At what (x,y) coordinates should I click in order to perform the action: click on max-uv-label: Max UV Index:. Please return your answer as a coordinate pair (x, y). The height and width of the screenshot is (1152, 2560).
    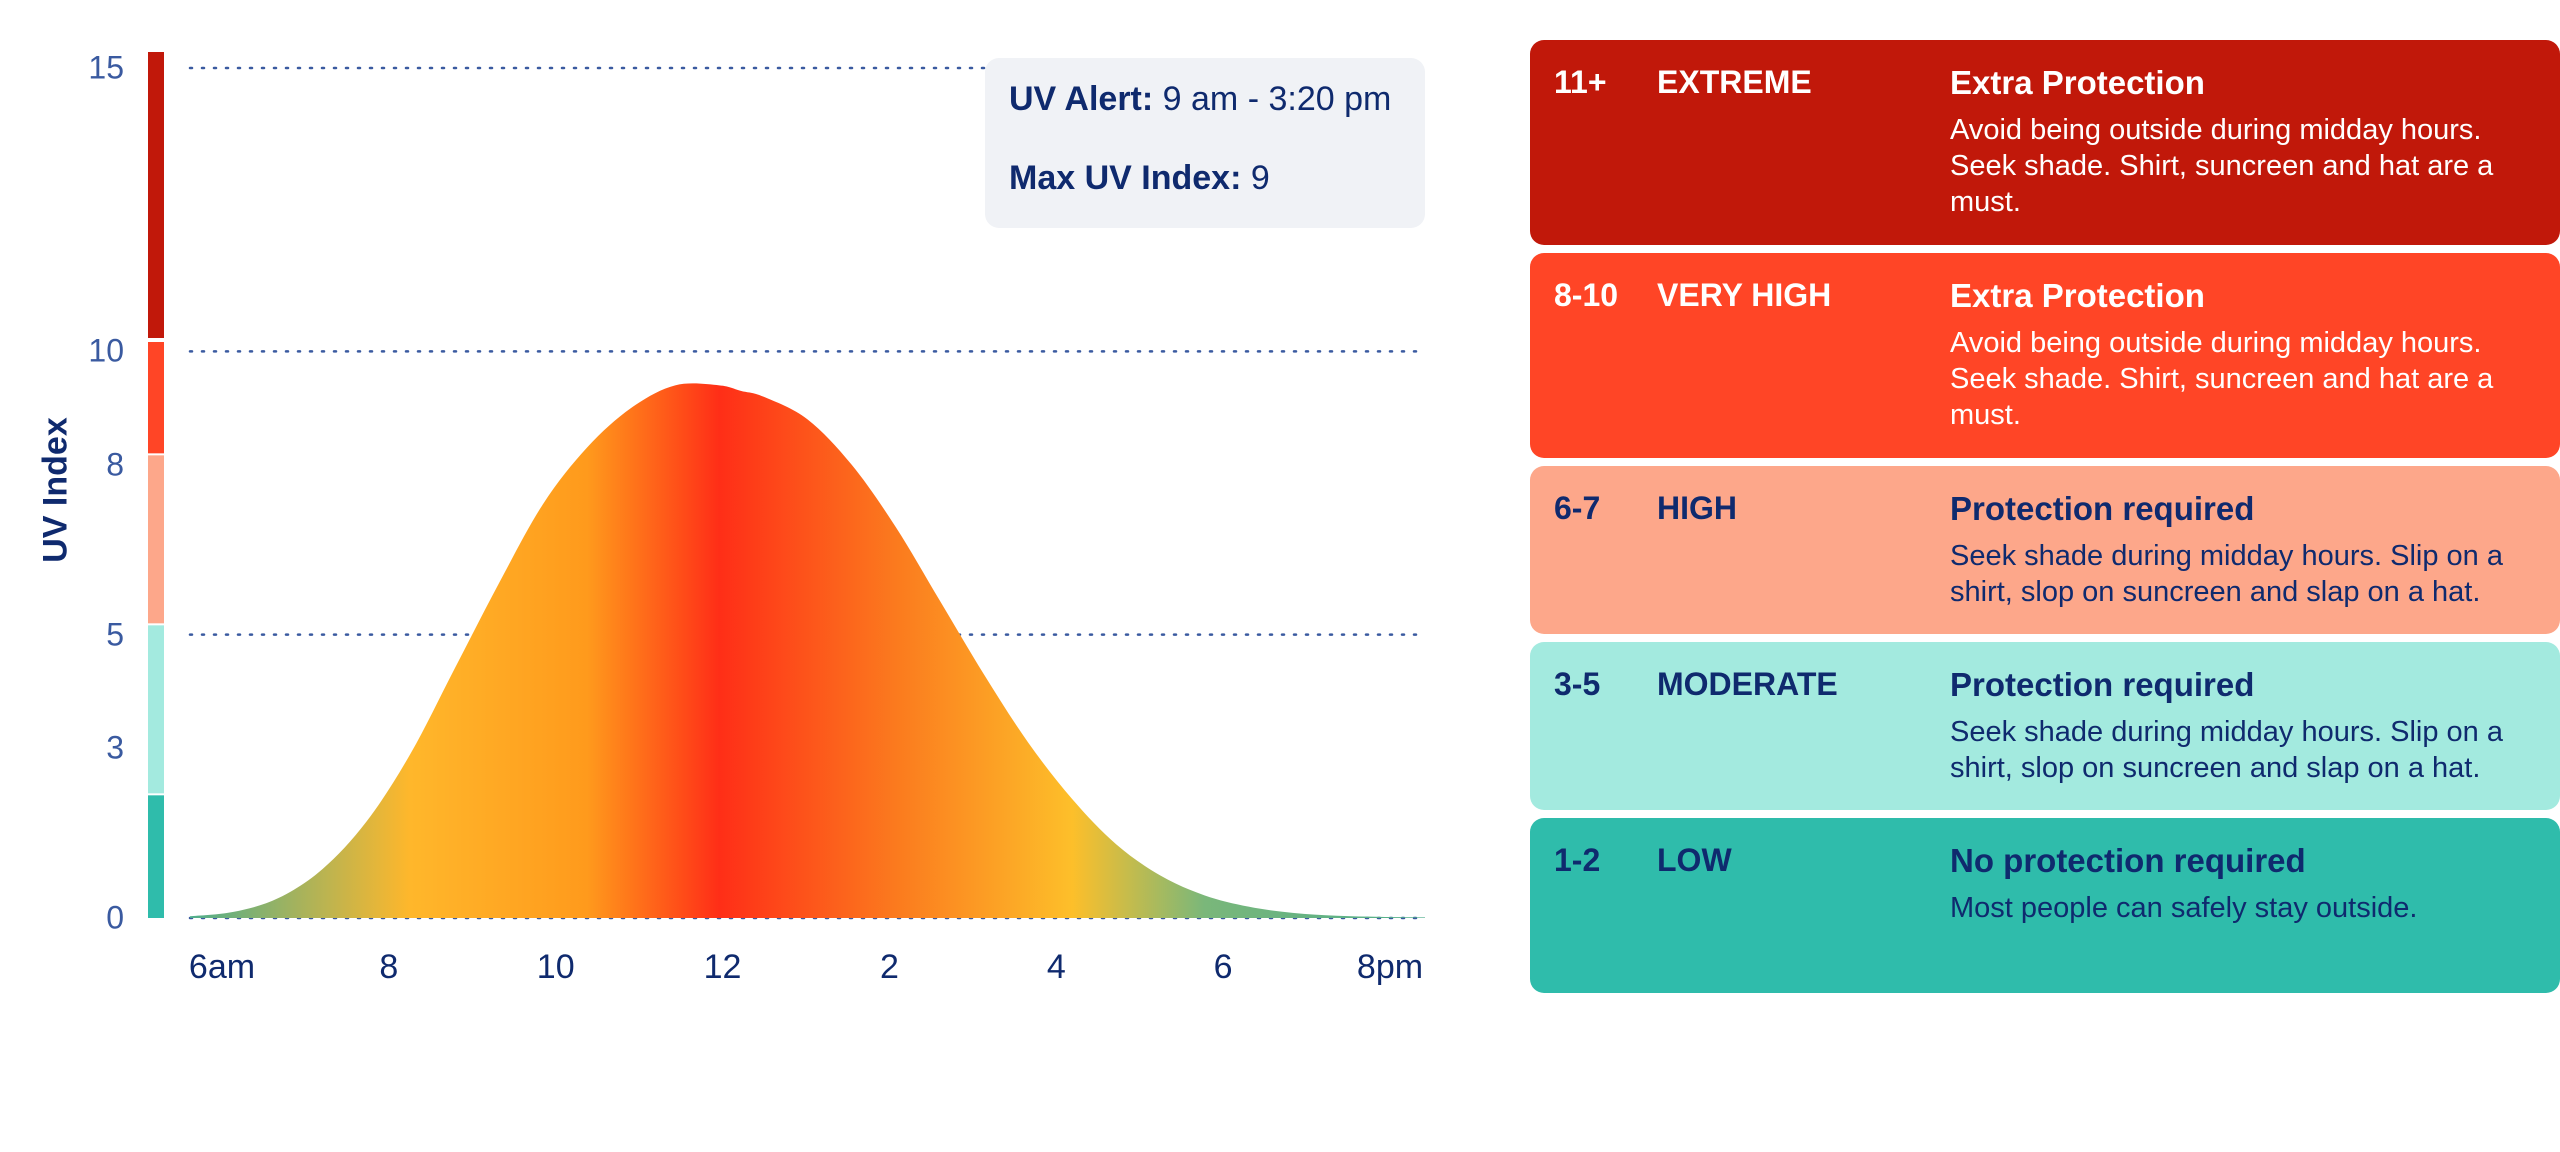
    Looking at the image, I should click on (1125, 178).